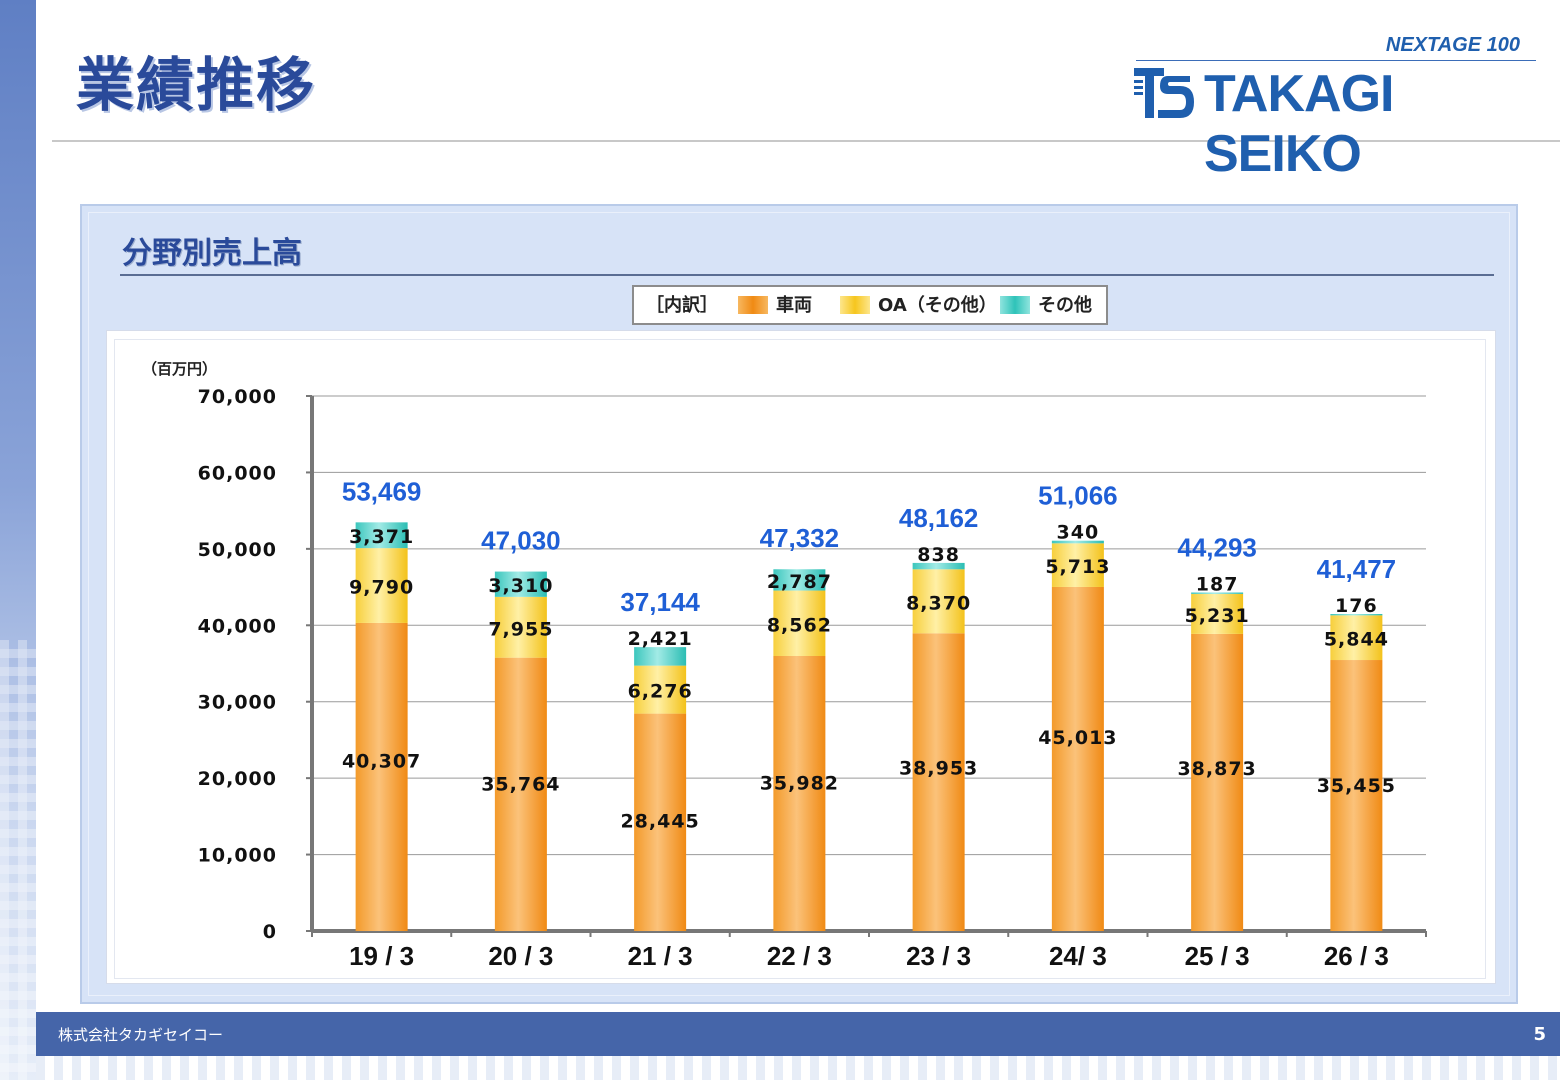 The height and width of the screenshot is (1080, 1560). I want to click on legend-swatch-other, so click(1015, 305).